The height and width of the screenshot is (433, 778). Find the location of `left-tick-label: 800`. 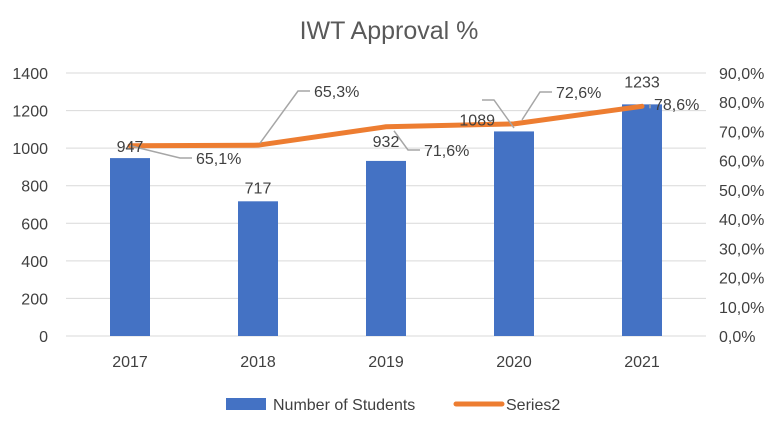

left-tick-label: 800 is located at coordinates (34, 187).